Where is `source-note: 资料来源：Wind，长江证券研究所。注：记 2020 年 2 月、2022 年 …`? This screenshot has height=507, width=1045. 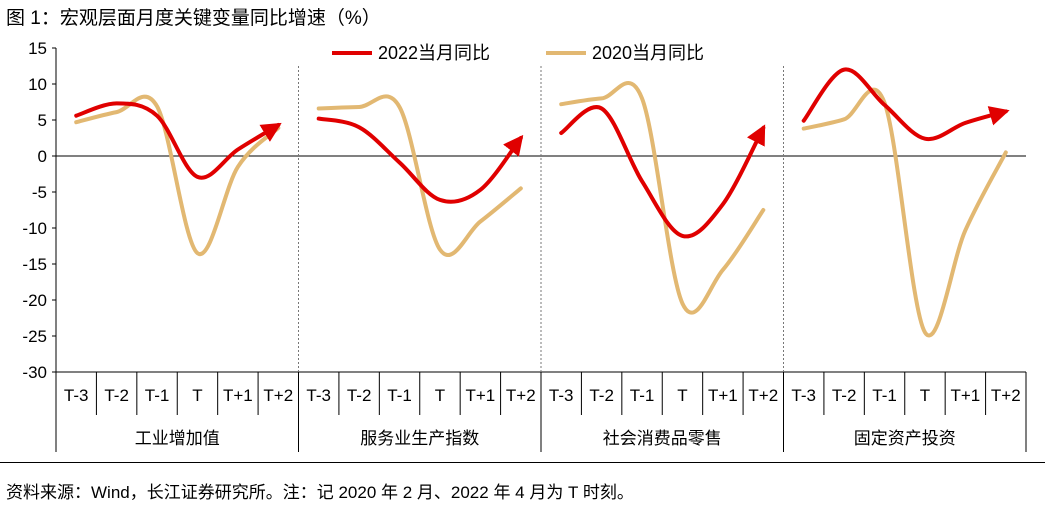
source-note: 资料来源：Wind，长江证券研究所。注：记 2020 年 2 月、2022 年 … is located at coordinates (320, 492).